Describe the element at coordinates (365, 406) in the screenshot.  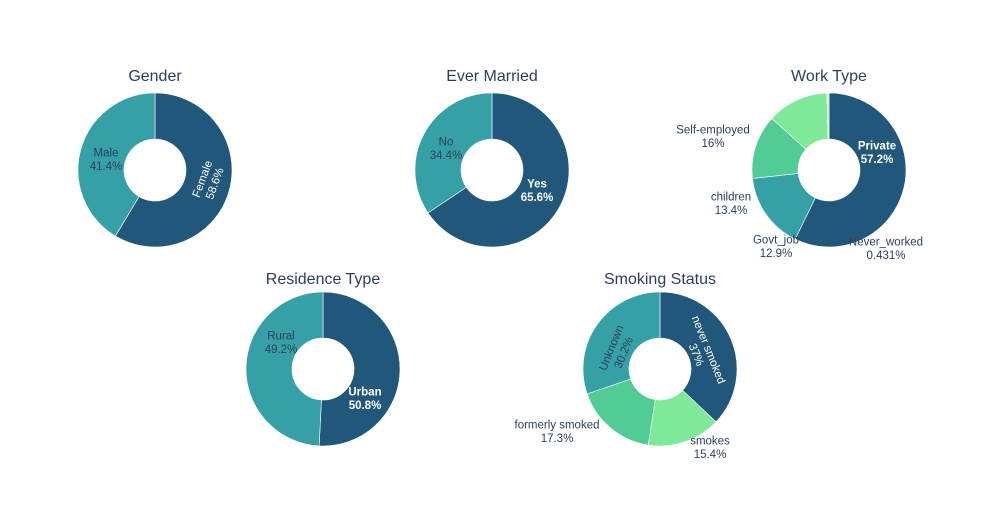
I see `slice-percent-label: 50.8%` at that location.